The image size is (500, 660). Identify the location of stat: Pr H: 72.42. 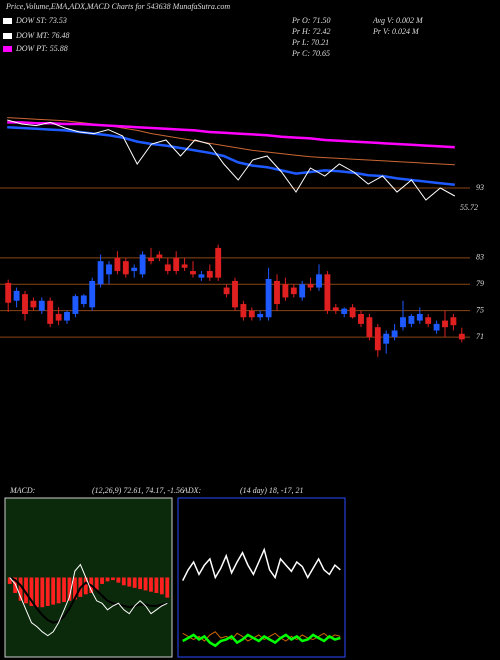
(310, 31).